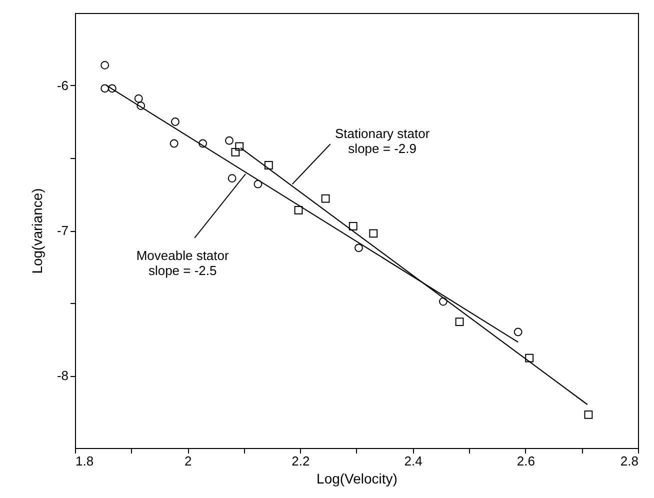 The width and height of the screenshot is (654, 498). Describe the element at coordinates (62, 85) in the screenshot. I see `y-tick-label: -6` at that location.